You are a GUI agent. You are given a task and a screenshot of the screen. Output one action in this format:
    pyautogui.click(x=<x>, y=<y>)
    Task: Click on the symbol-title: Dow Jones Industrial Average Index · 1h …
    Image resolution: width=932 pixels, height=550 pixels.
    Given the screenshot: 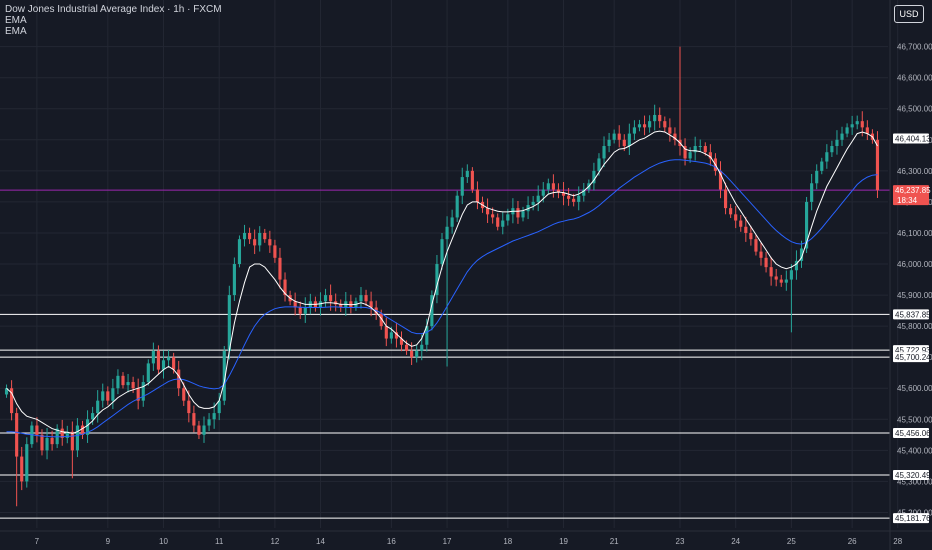 What is the action you would take?
    pyautogui.click(x=113, y=9)
    